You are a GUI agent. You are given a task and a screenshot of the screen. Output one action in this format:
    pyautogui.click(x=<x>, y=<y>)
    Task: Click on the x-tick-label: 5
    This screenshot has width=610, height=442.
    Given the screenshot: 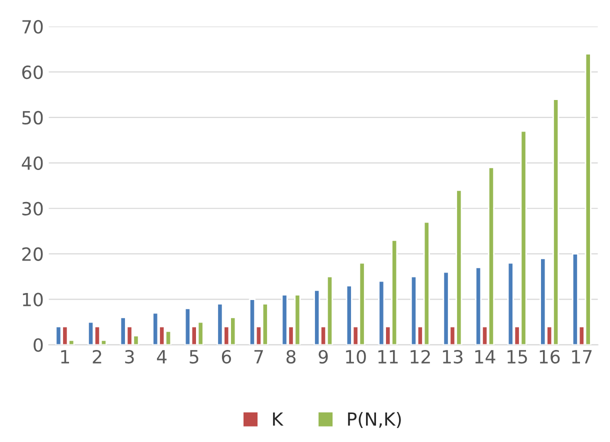 What is the action you would take?
    pyautogui.click(x=194, y=357)
    